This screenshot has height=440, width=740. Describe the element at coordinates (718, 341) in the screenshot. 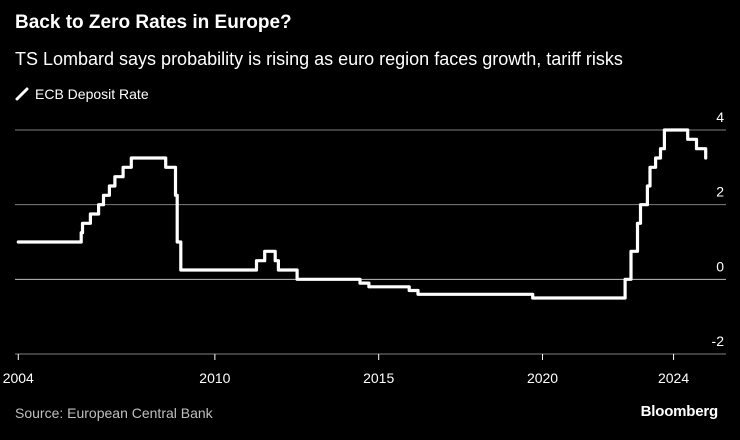

I see `y-tick-label-3: -2` at that location.